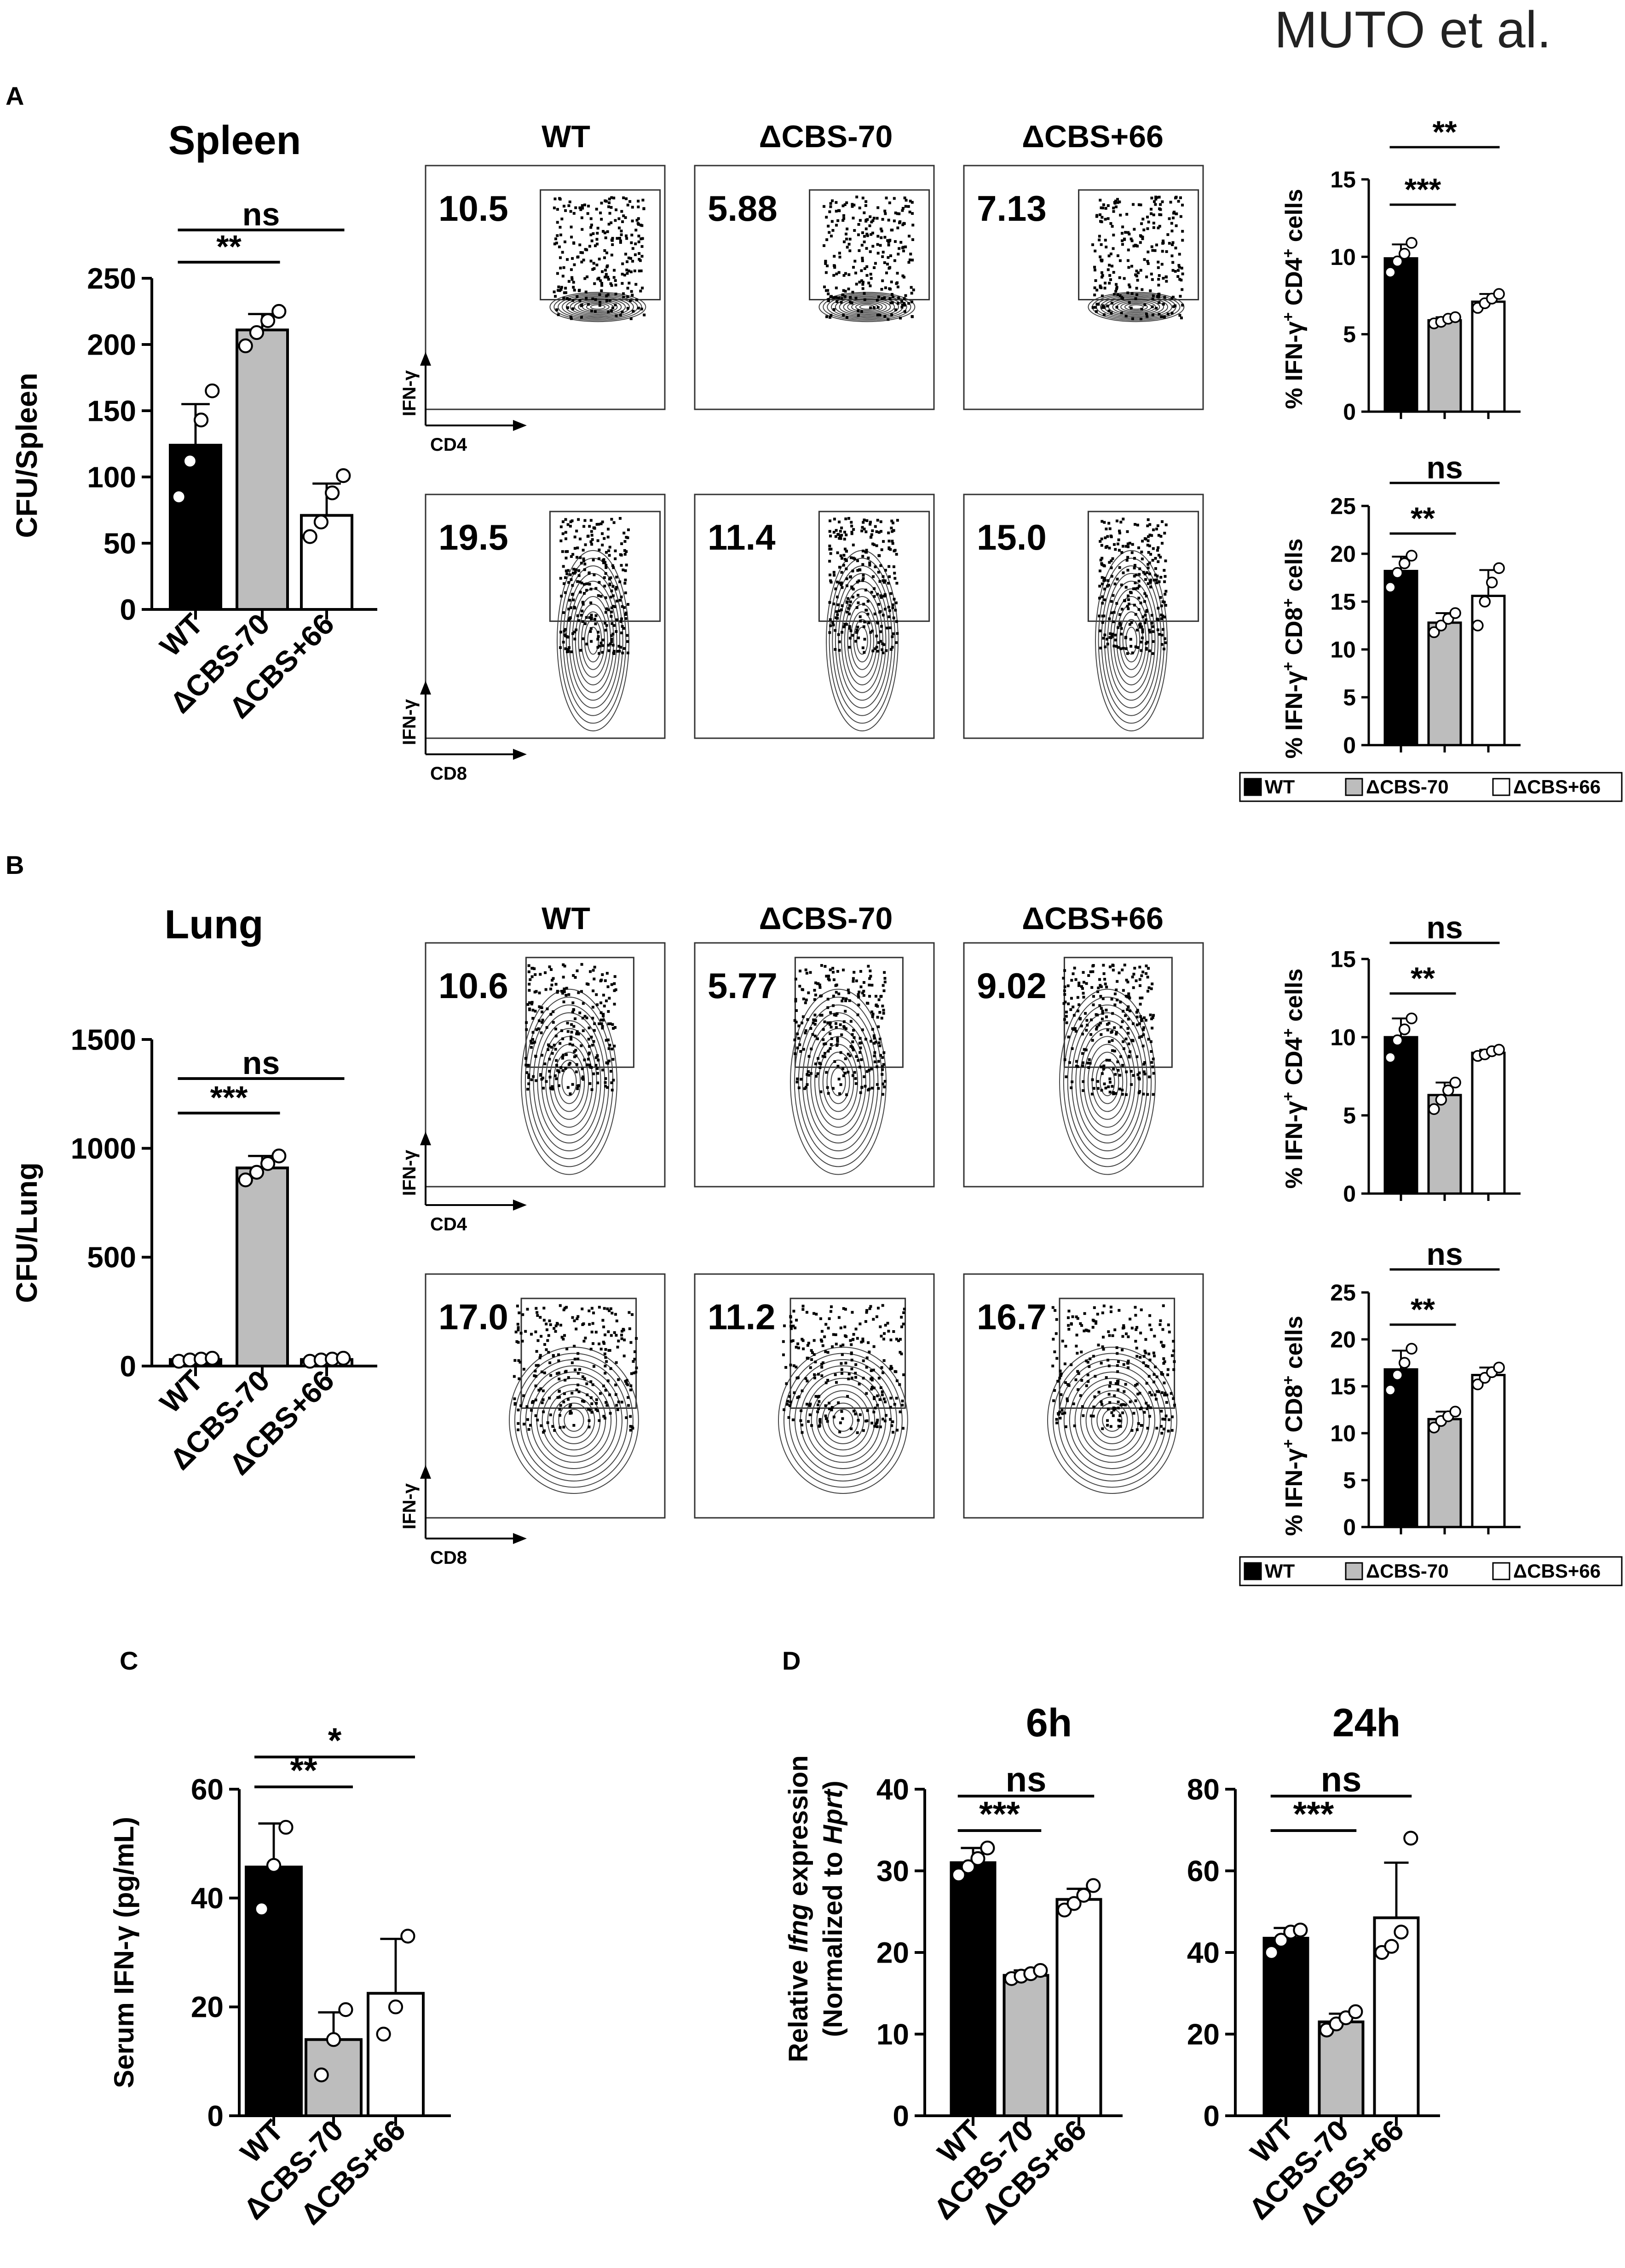  Describe the element at coordinates (1112, 1420) in the screenshot. I see `panel-b-cd8-flow-2-contour` at that location.